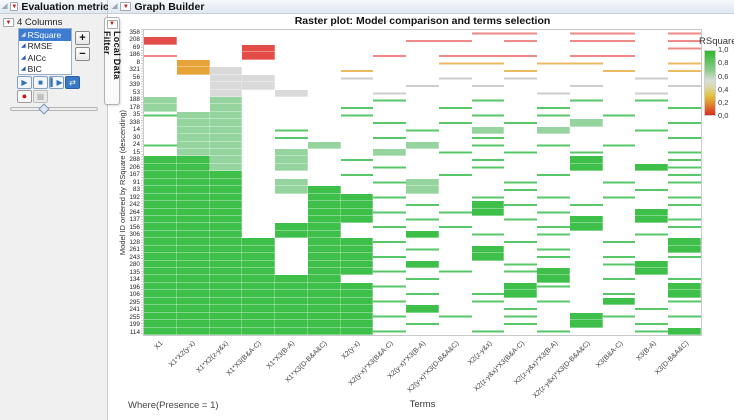  What do you see at coordinates (40, 82) in the screenshot?
I see `stop-button: ■` at bounding box center [40, 82].